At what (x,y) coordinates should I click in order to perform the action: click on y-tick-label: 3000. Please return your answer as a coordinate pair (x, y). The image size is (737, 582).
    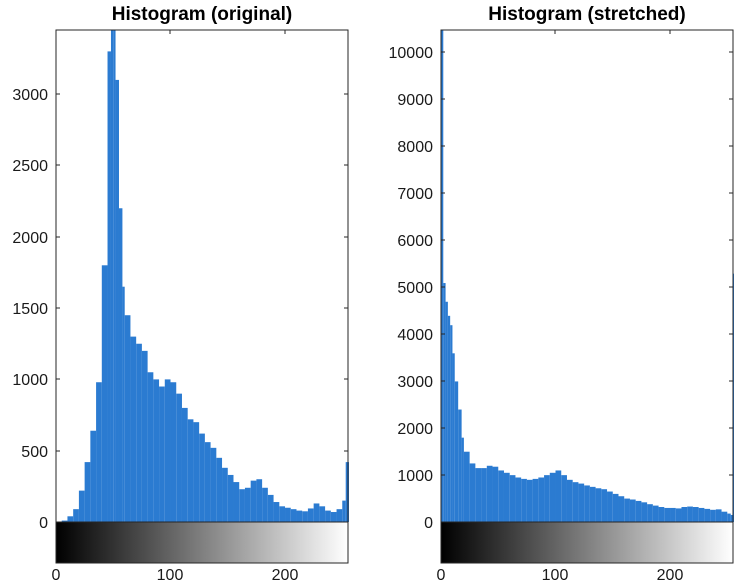
    Looking at the image, I should click on (30, 95).